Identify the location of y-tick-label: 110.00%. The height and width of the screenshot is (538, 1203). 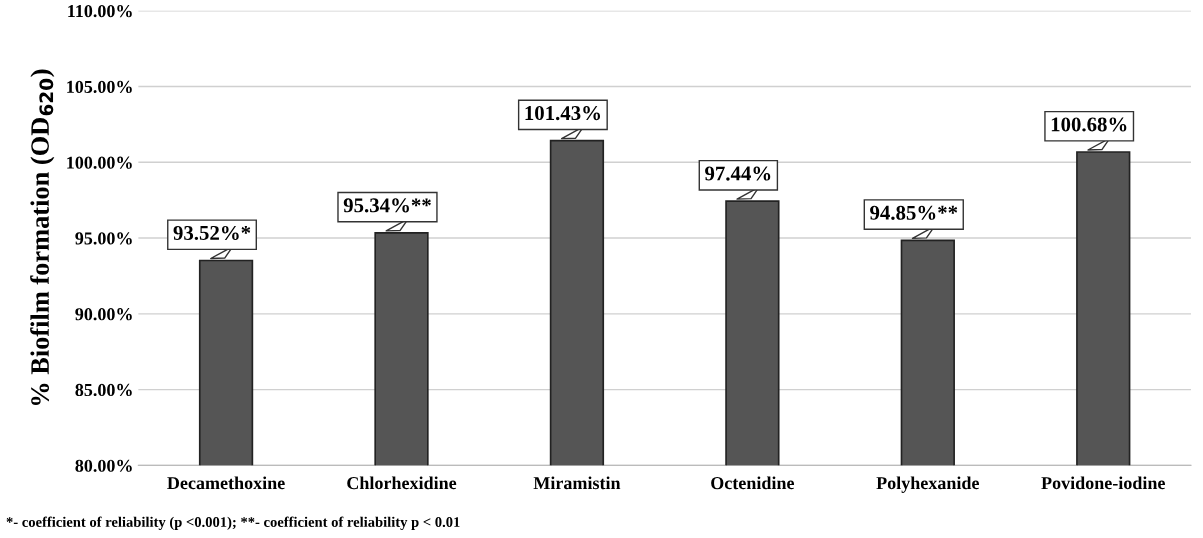
(100, 11).